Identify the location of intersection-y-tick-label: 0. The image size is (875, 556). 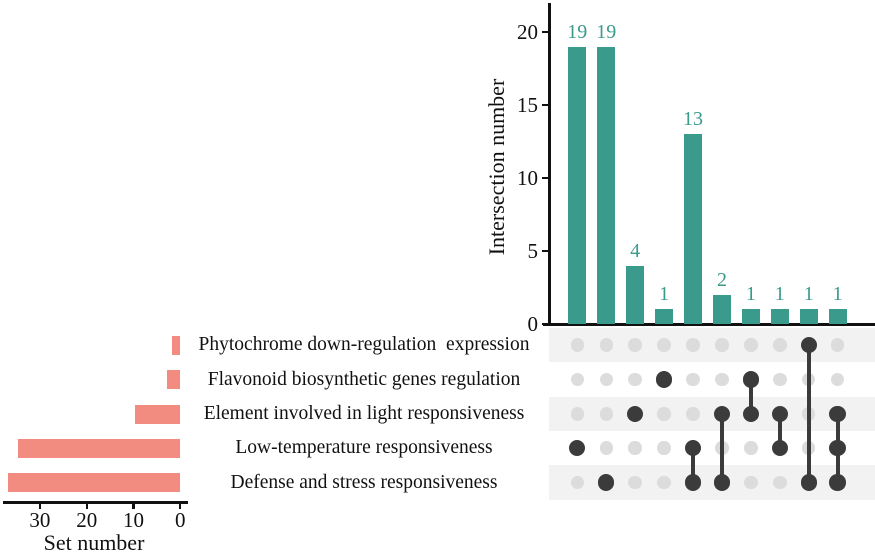
(533, 324).